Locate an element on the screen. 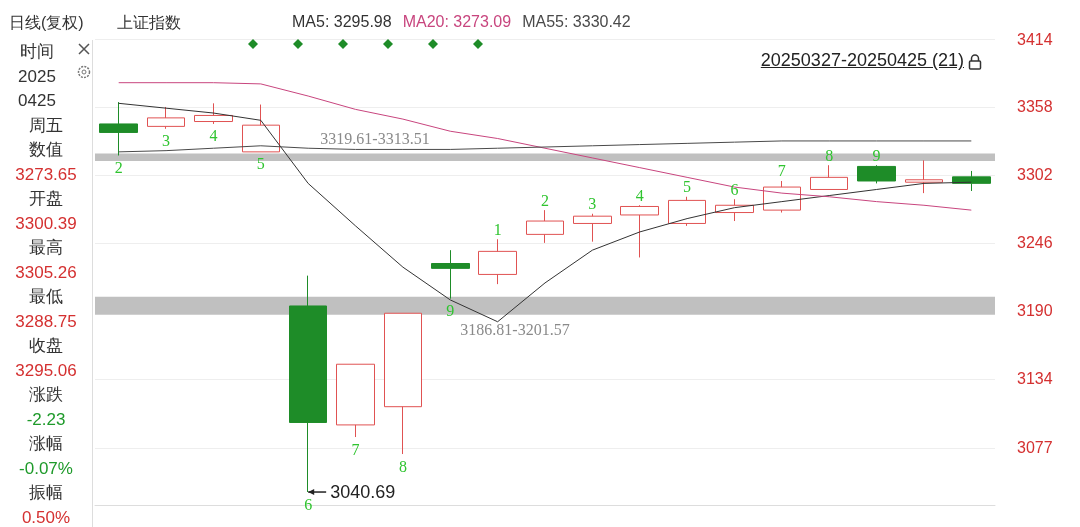 This screenshot has width=1080, height=527. text: 收盘 is located at coordinates (46, 346).